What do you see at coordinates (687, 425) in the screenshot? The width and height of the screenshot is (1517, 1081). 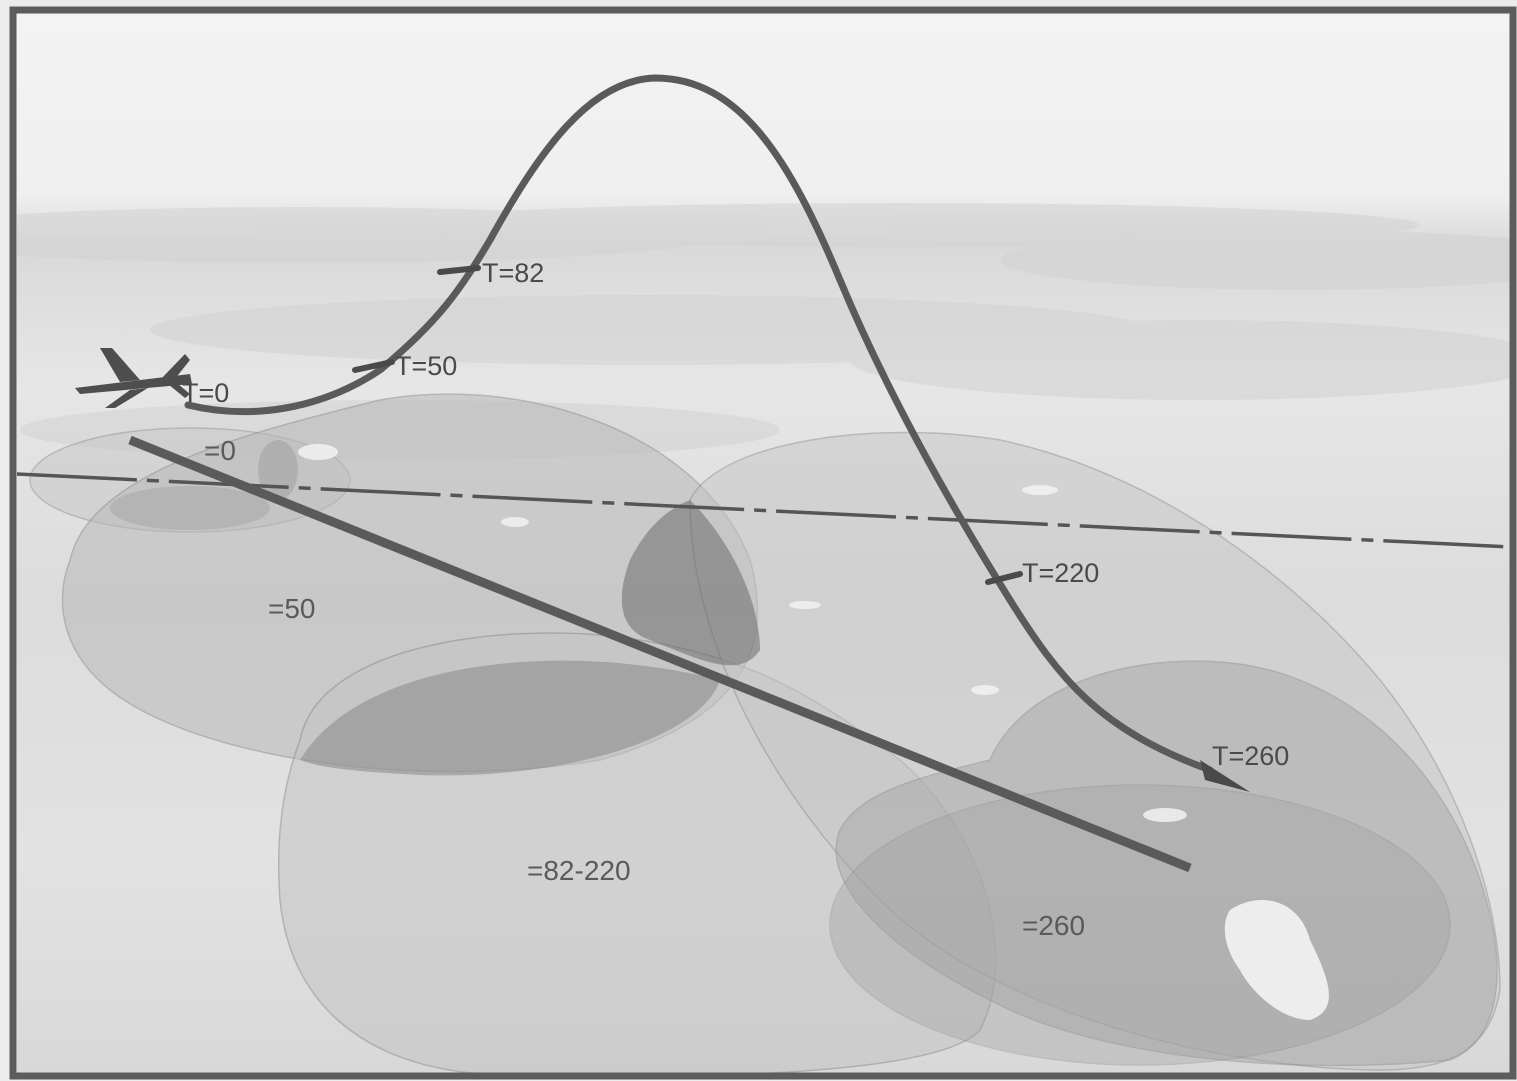 I see `trajectory-ticks` at bounding box center [687, 425].